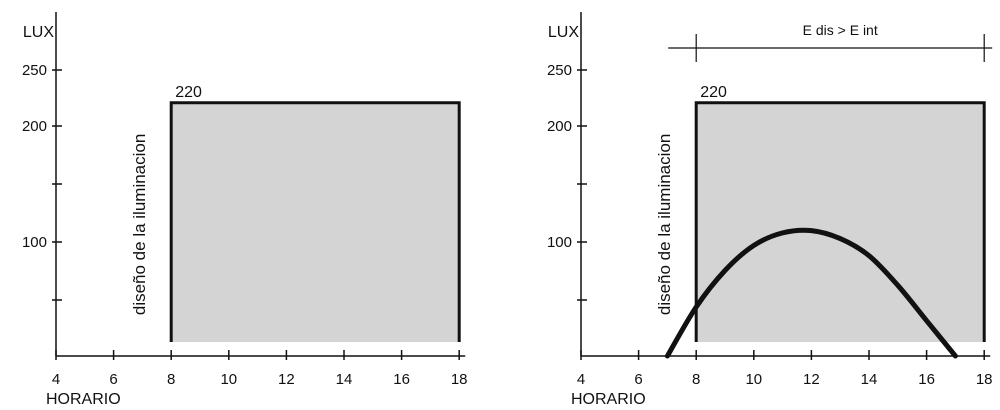 The image size is (1000, 410). Describe the element at coordinates (840, 30) in the screenshot. I see `dimension-label: E dis > E int` at that location.